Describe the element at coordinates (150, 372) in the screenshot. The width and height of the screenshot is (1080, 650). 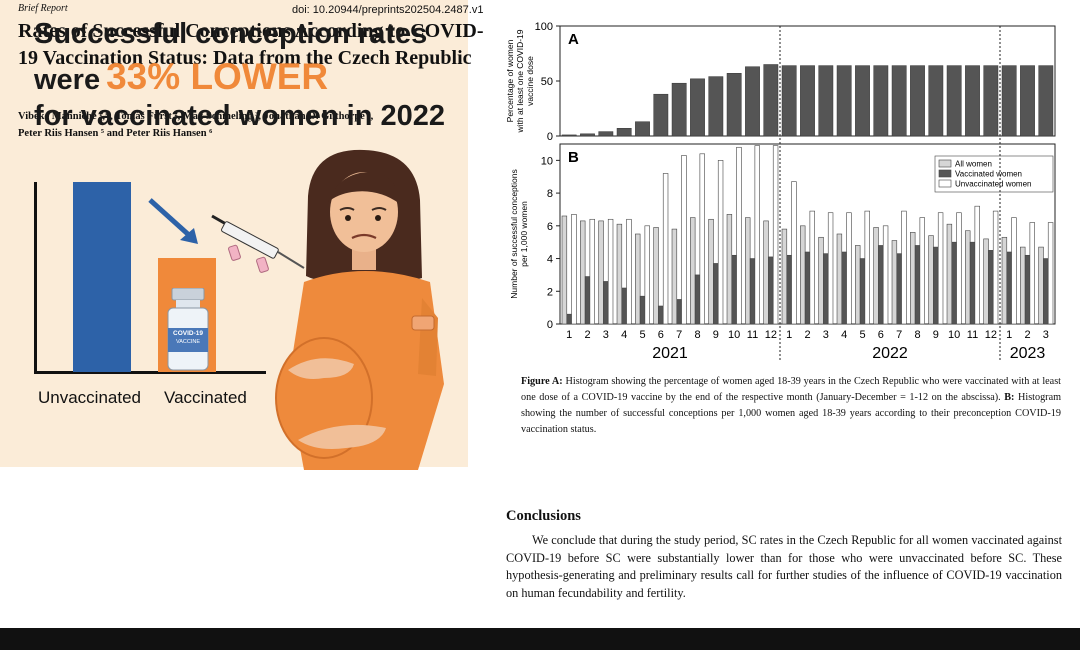
I see `poster-x-axis` at that location.